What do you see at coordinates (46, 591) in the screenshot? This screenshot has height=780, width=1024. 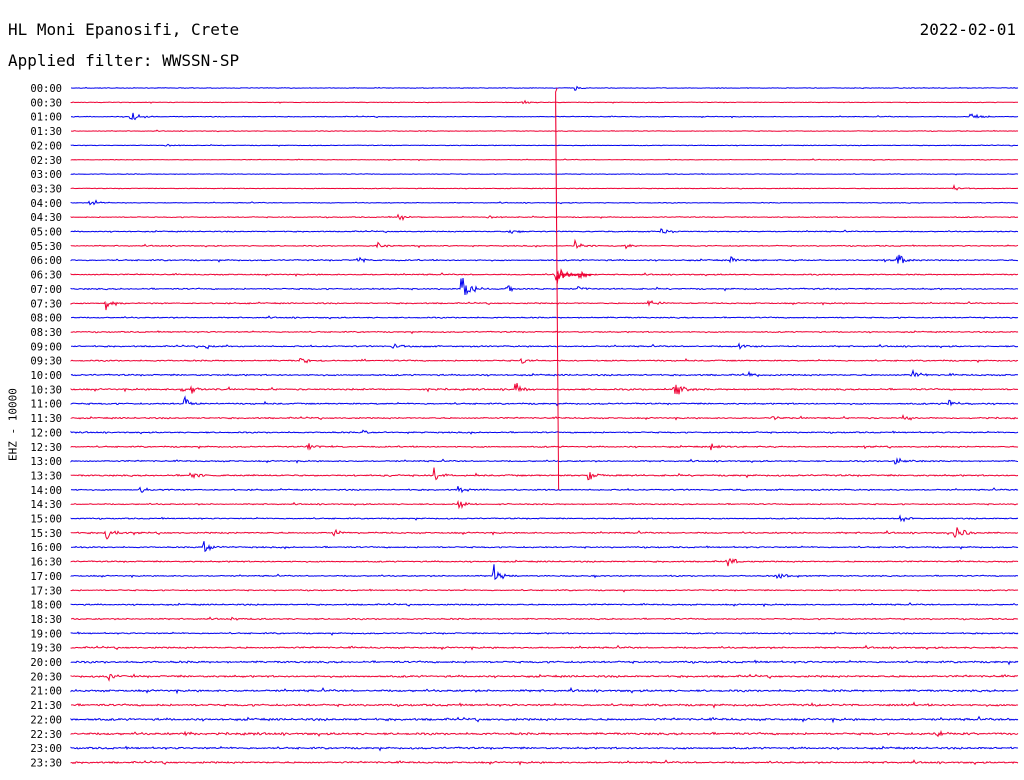 I see `row-time-label: 17:30` at bounding box center [46, 591].